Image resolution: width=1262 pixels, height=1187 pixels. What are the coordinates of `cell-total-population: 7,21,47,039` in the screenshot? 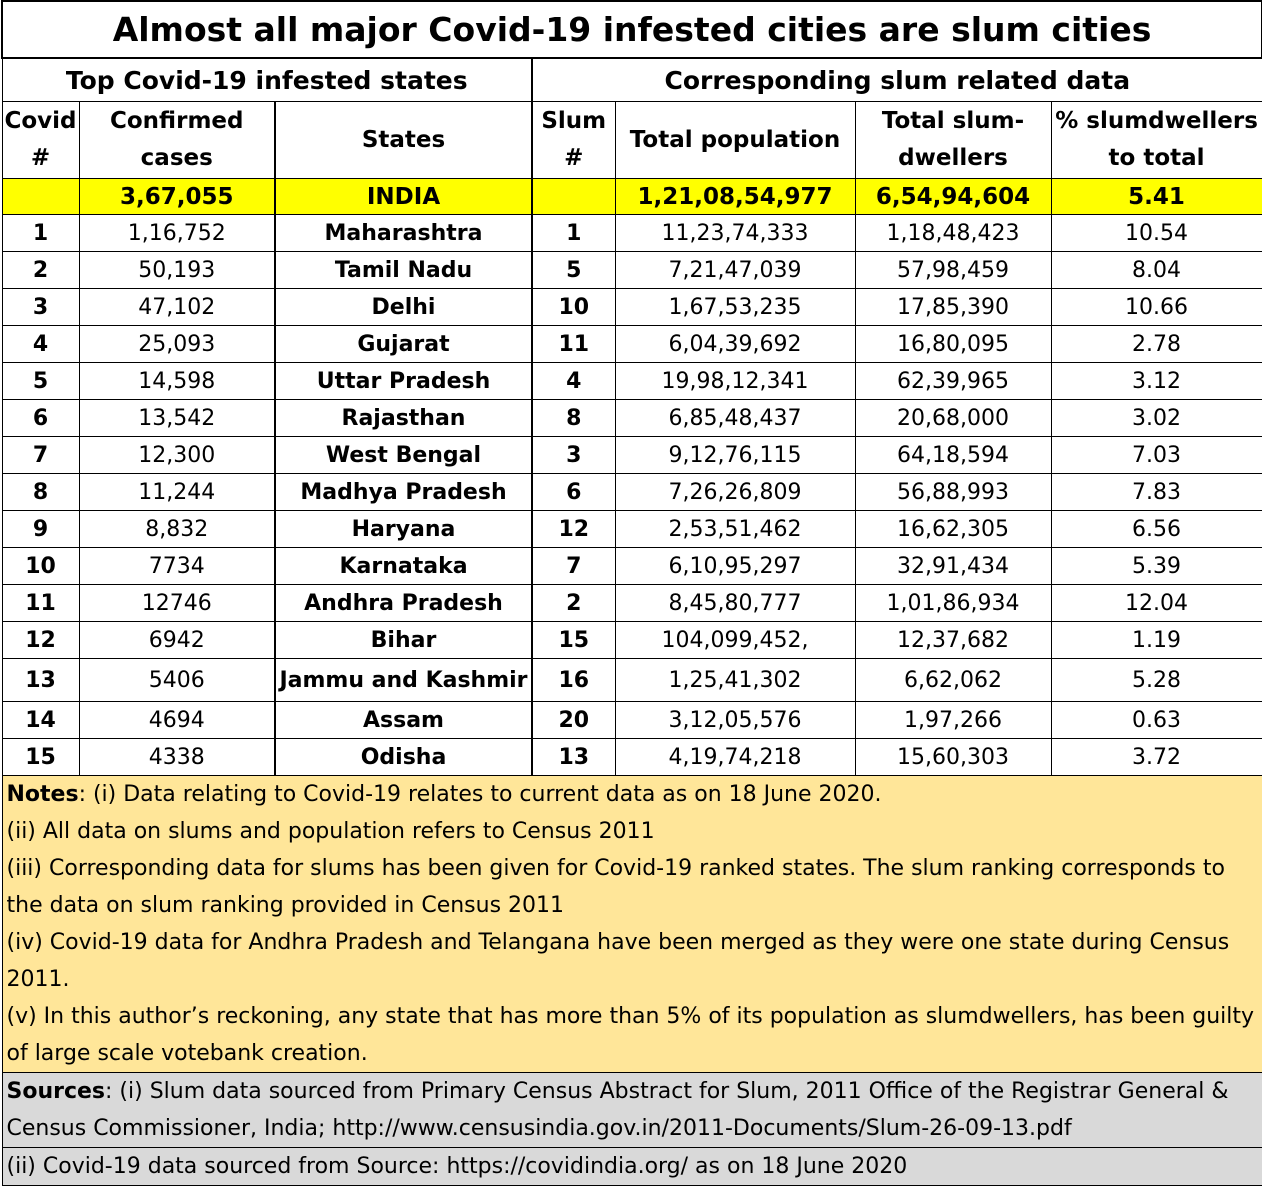 It's located at (735, 270).